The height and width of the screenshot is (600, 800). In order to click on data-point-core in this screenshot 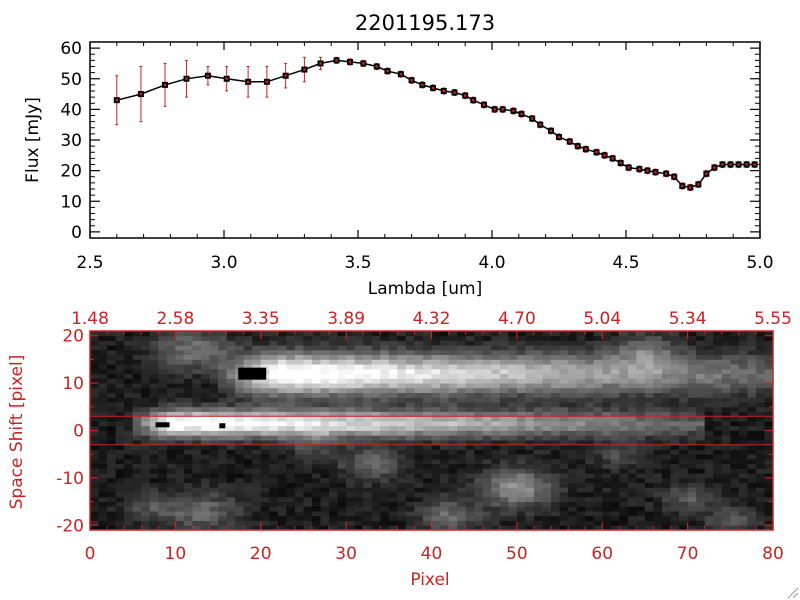, I will do `click(604, 155)`.